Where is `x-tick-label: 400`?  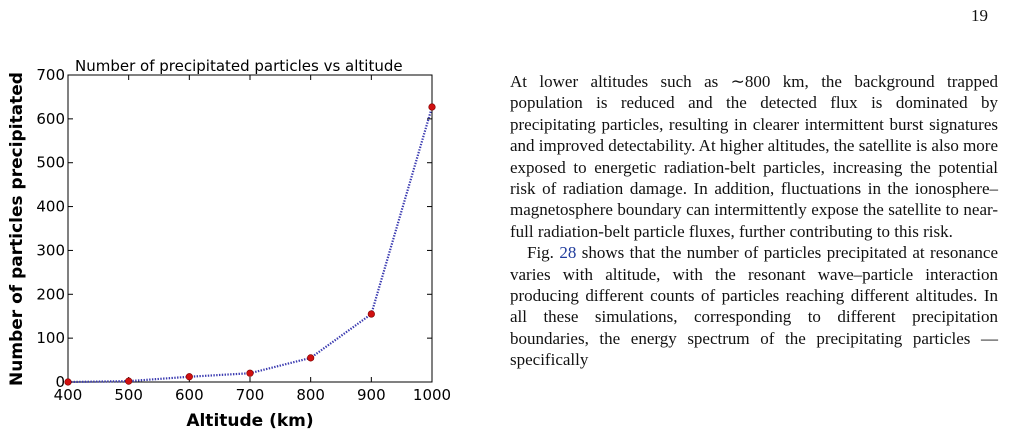 x-tick-label: 400 is located at coordinates (68, 395).